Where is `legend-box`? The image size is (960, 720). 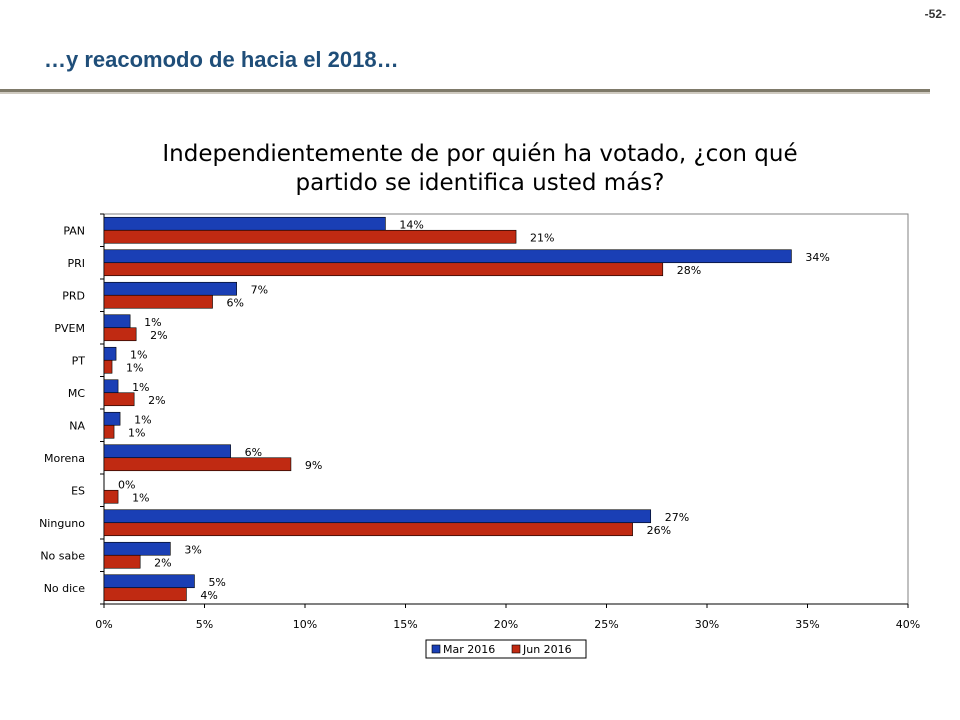
legend-box is located at coordinates (506, 649).